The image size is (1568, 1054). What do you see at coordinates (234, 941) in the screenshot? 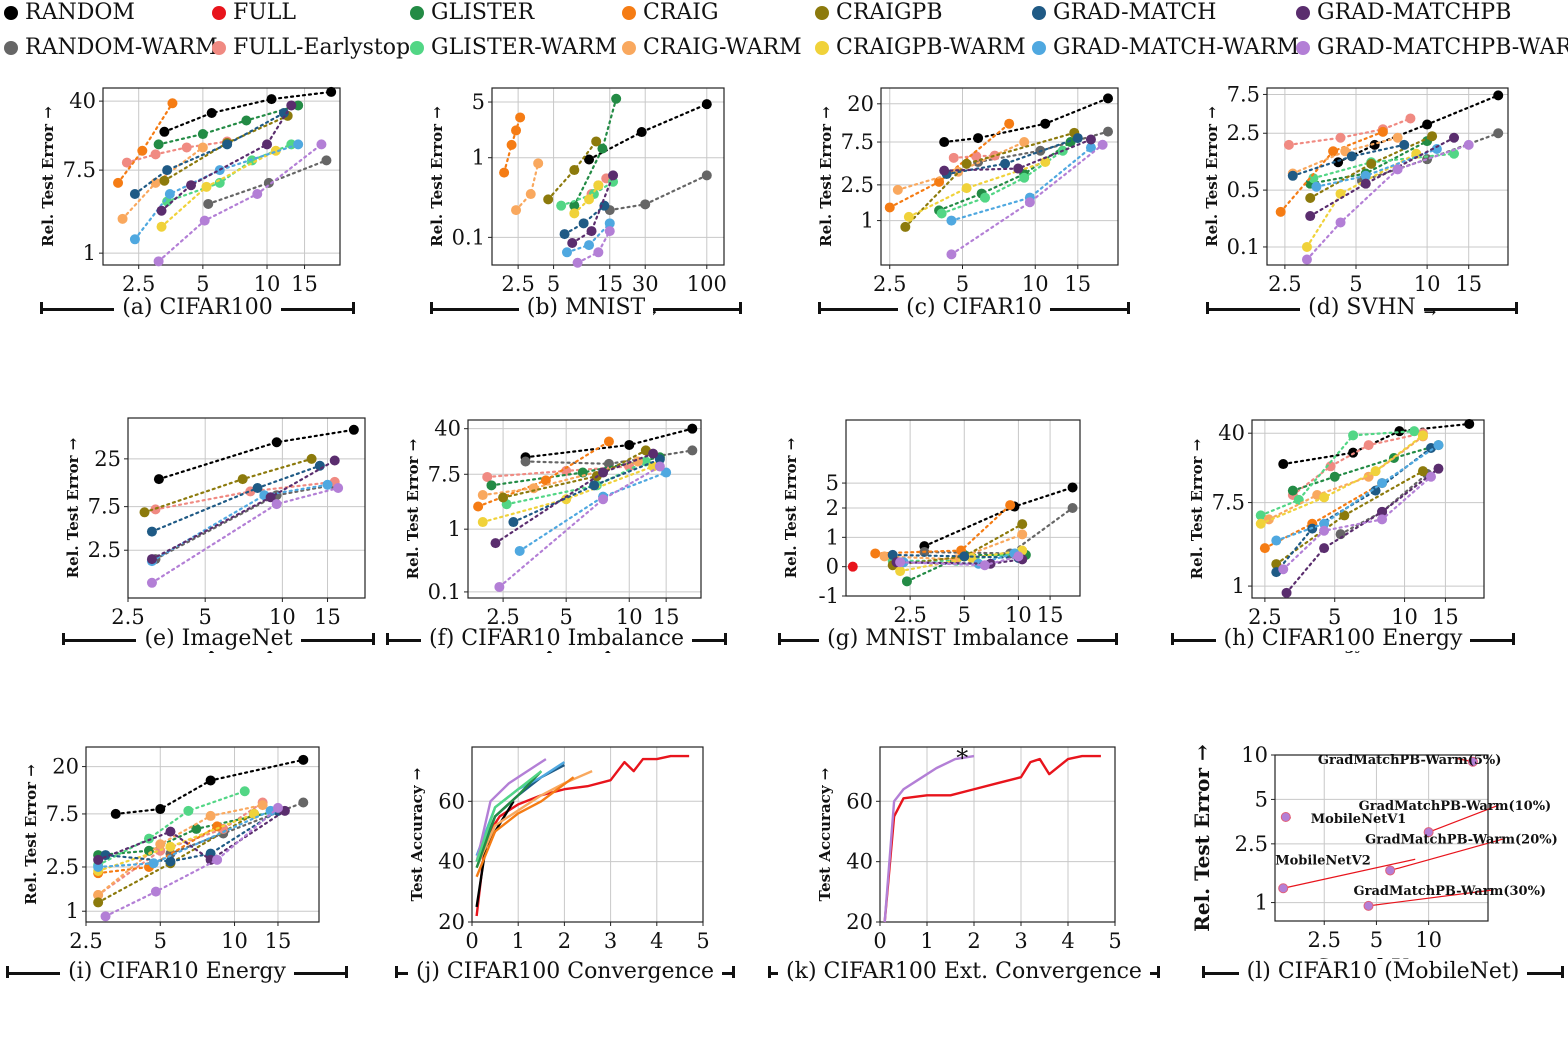
I see `x-tick-label: 10` at bounding box center [234, 941].